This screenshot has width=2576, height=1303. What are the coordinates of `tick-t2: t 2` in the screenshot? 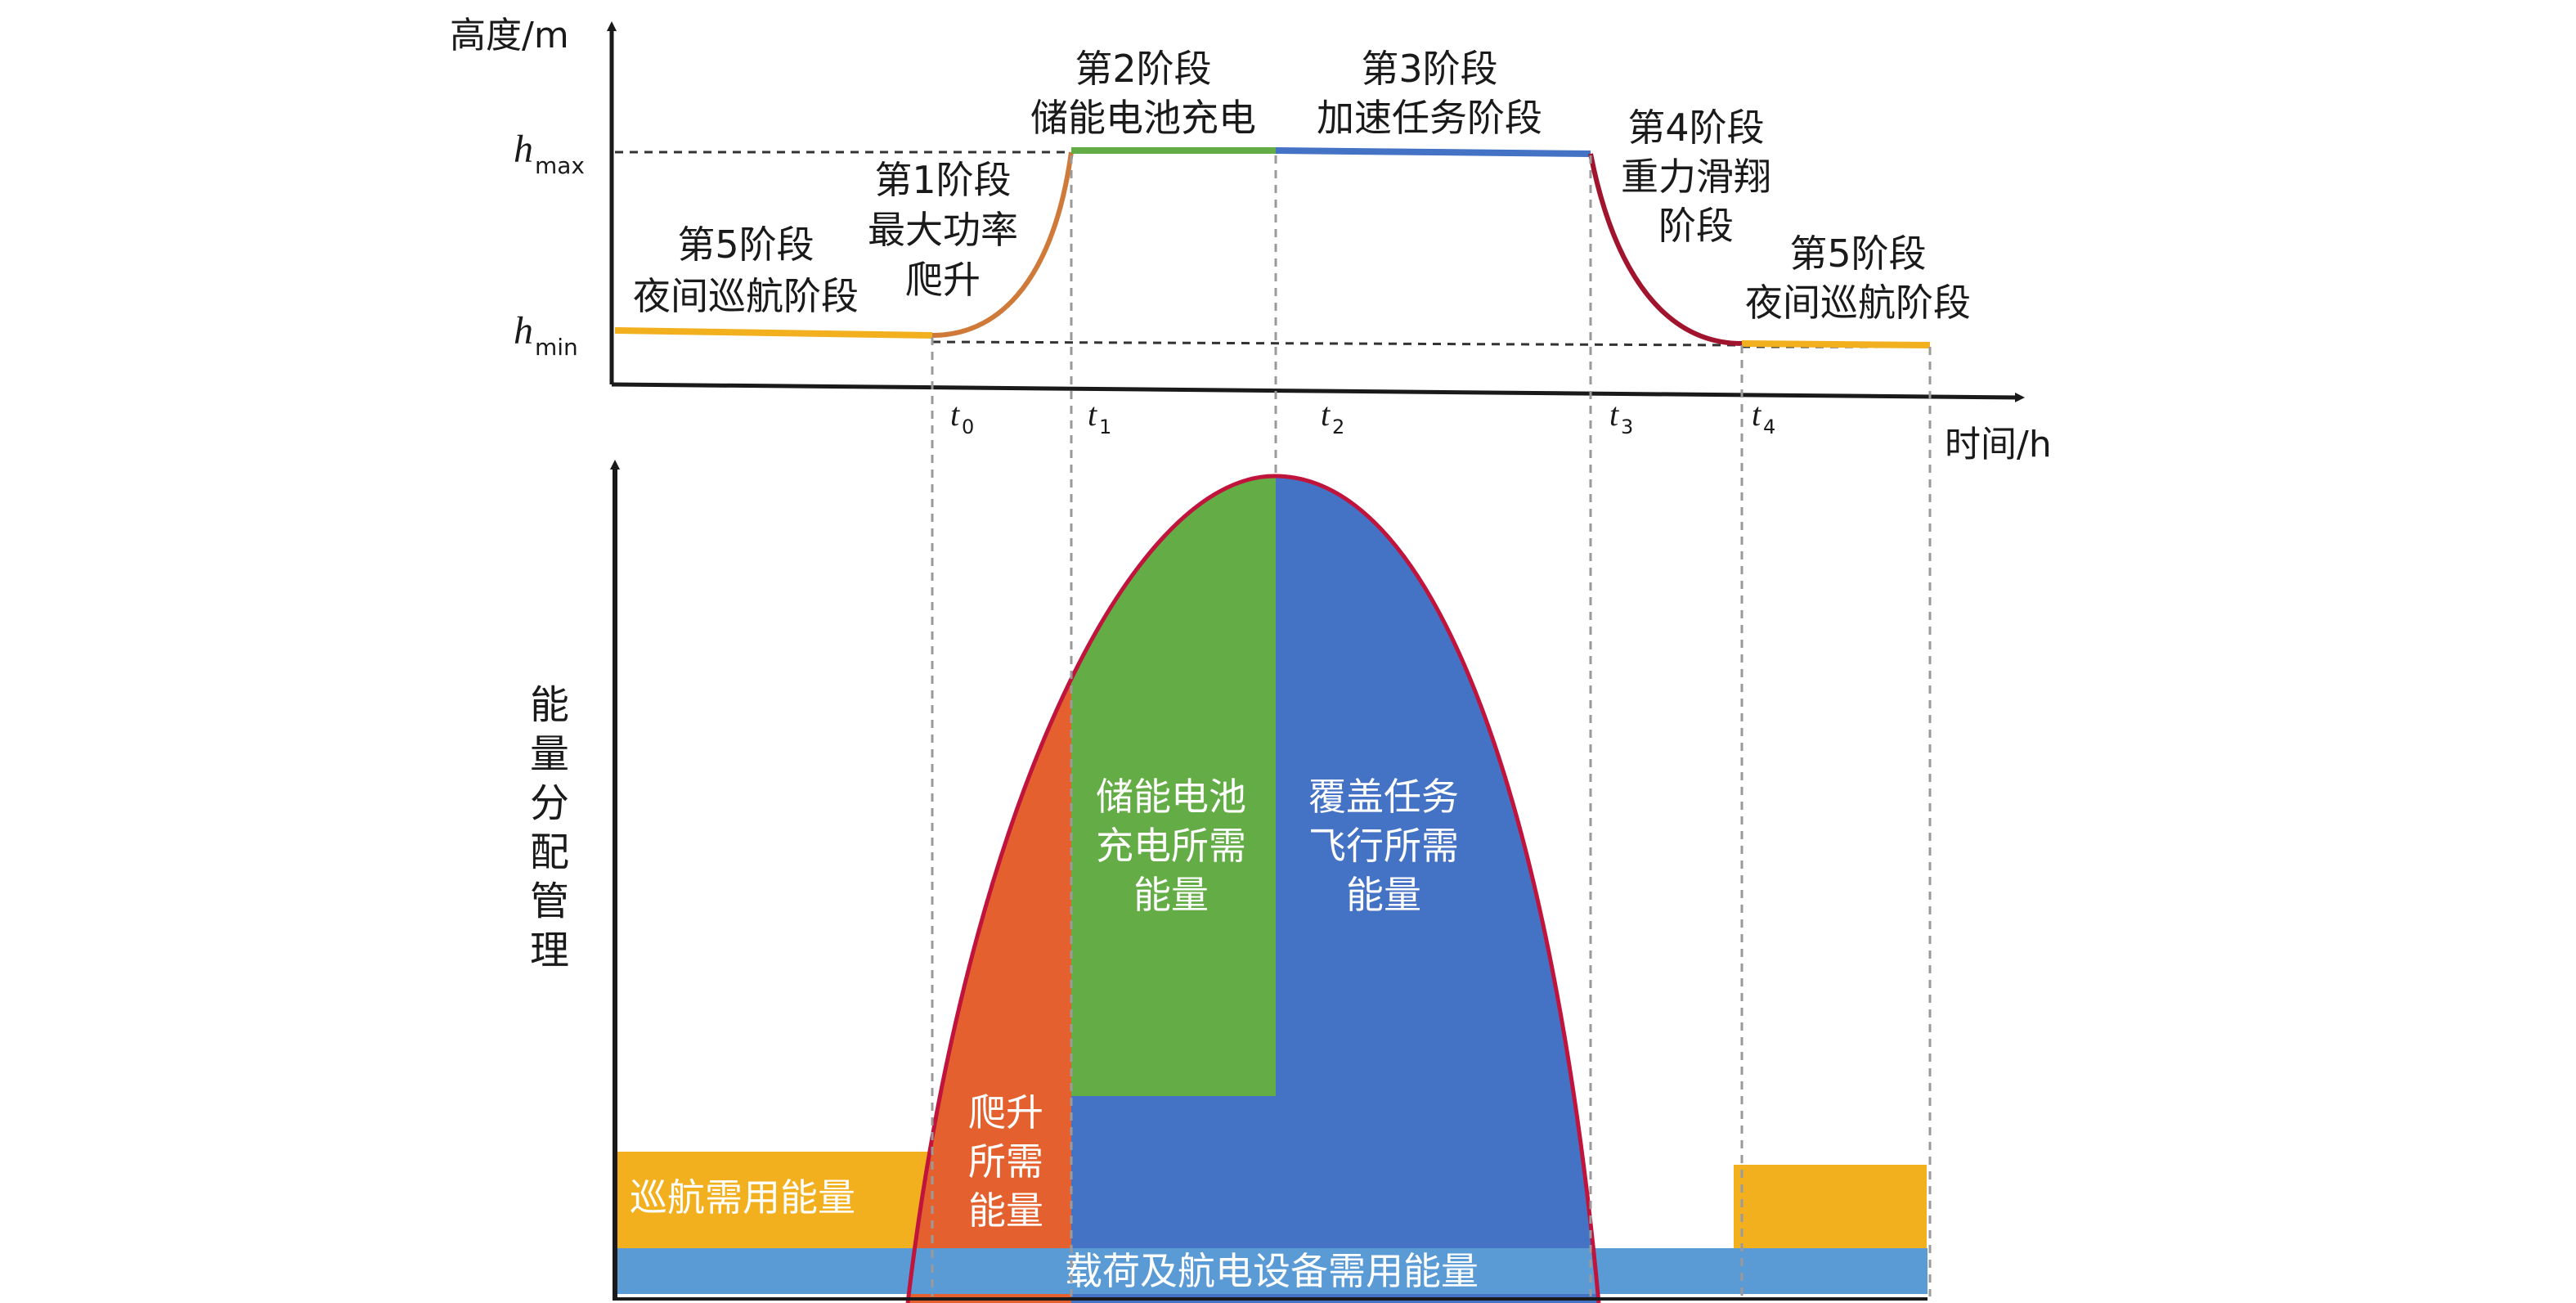 It's located at (1332, 417).